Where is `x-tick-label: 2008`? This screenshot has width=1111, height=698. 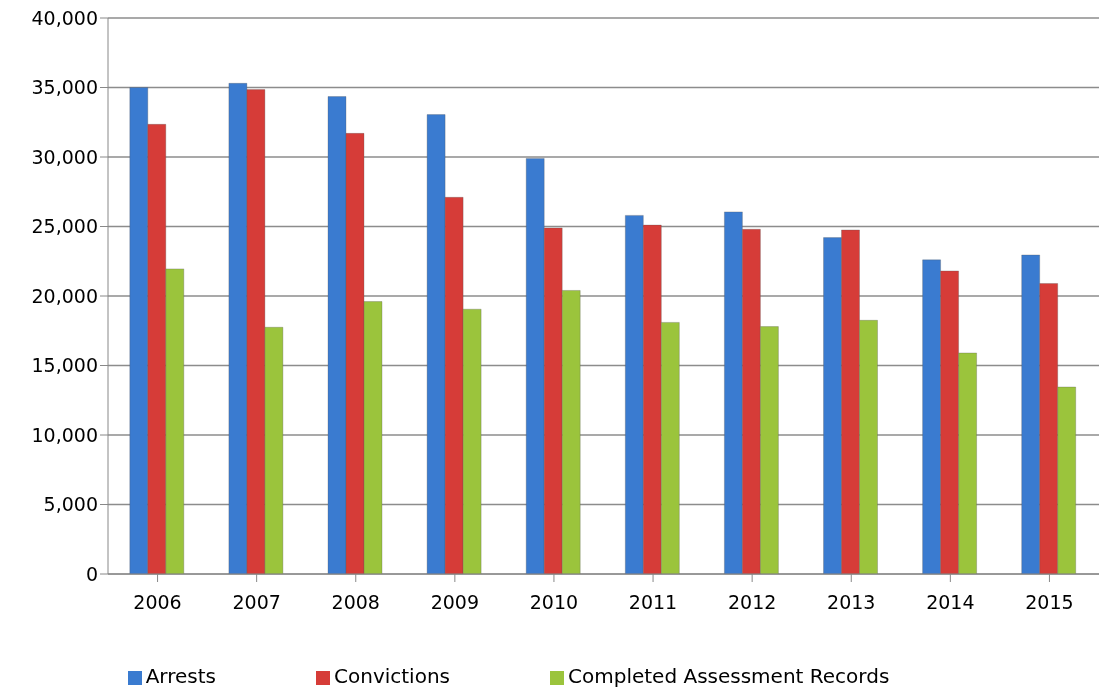
x-tick-label: 2008 is located at coordinates (355, 602).